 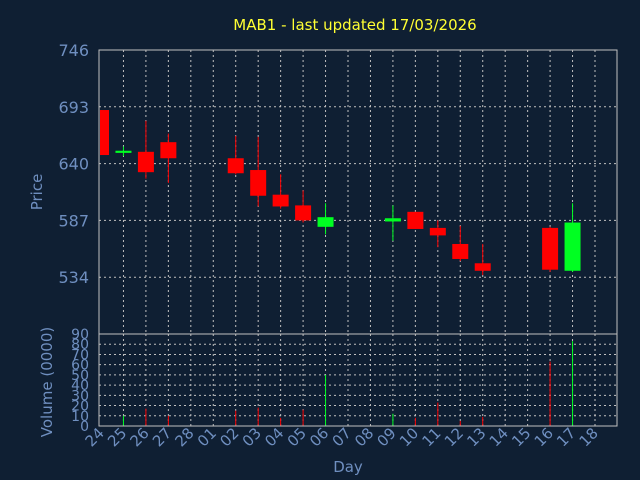 What do you see at coordinates (80, 366) in the screenshot?
I see `volume-tick-label: 60` at bounding box center [80, 366].